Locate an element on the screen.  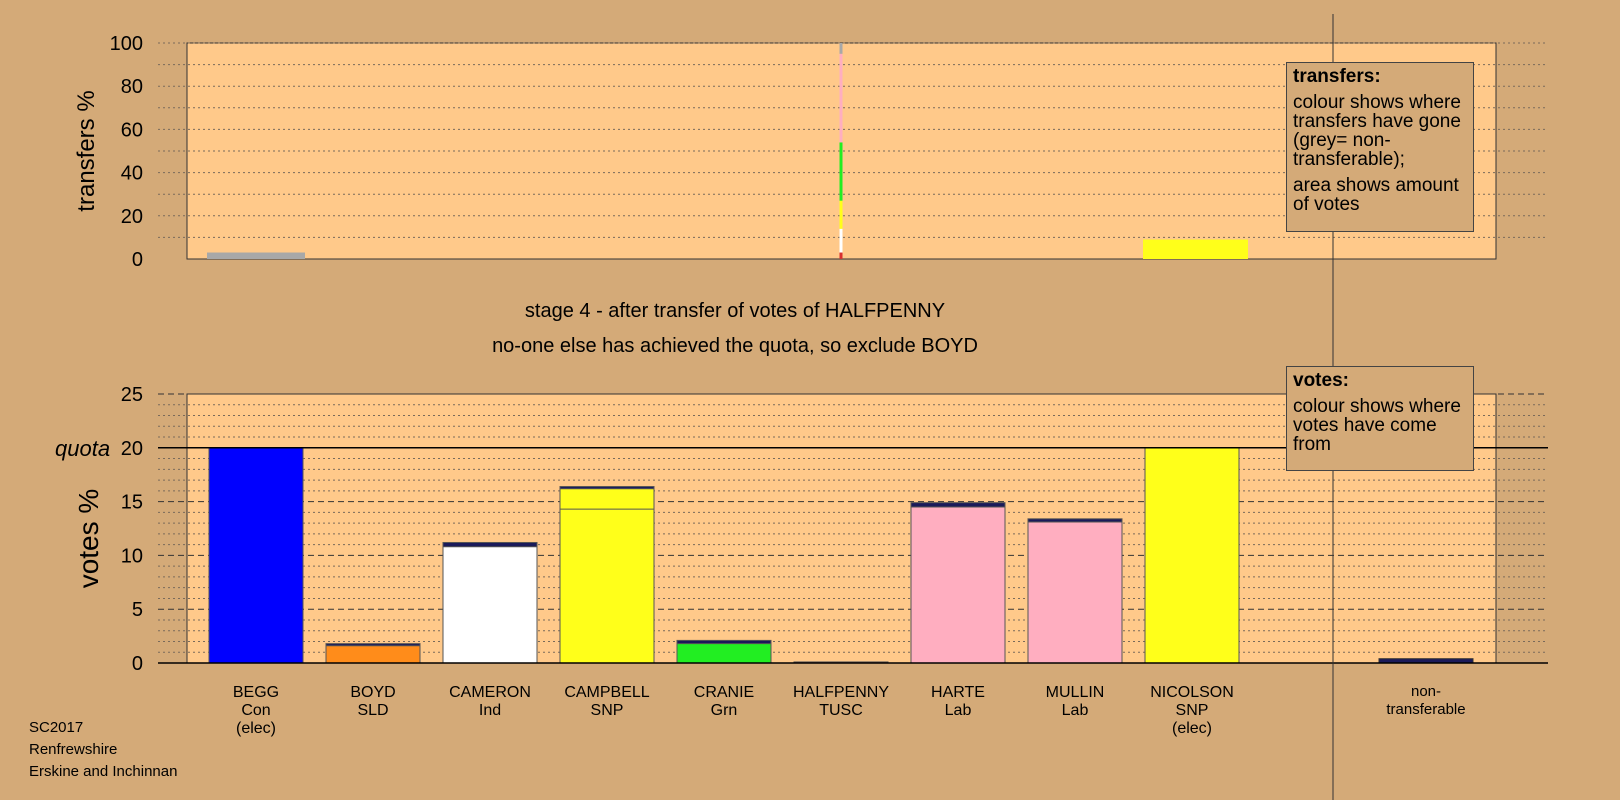
transfers-legend-area-note: area shows amount of votes is located at coordinates (1376, 195).